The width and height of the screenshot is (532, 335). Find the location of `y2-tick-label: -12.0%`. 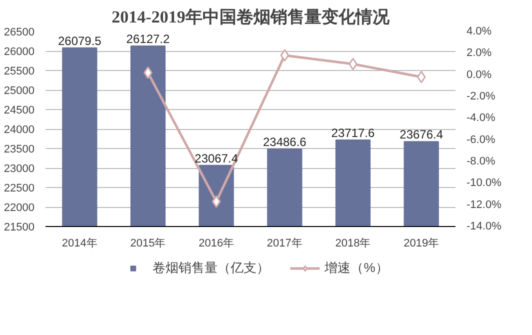

y2-tick-label: -12.0% is located at coordinates (484, 204).